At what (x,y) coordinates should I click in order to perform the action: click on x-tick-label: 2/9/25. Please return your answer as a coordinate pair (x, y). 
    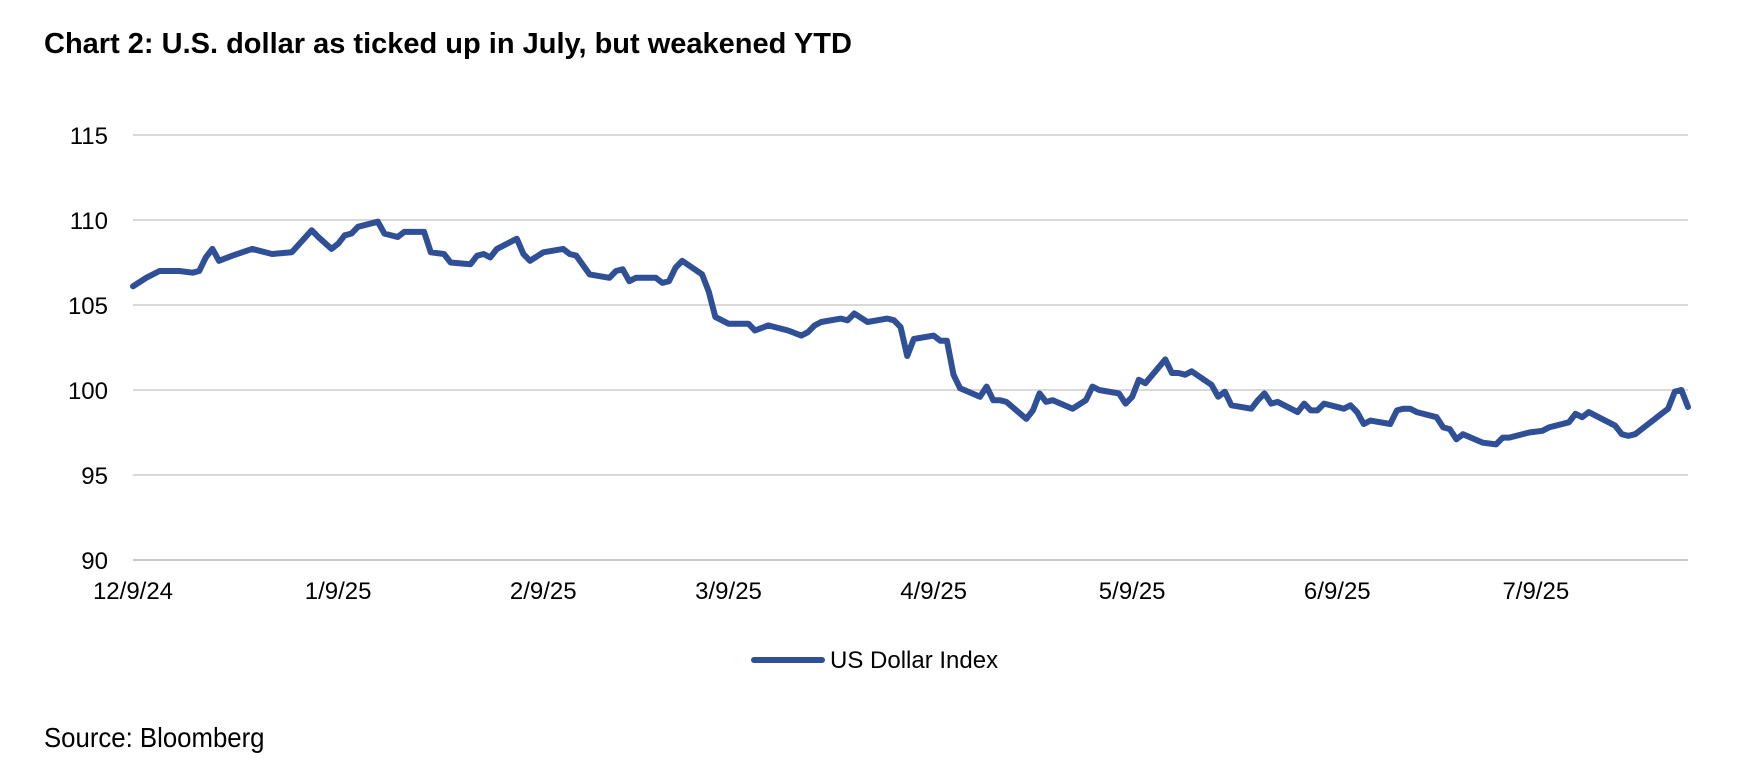
    Looking at the image, I should click on (543, 591).